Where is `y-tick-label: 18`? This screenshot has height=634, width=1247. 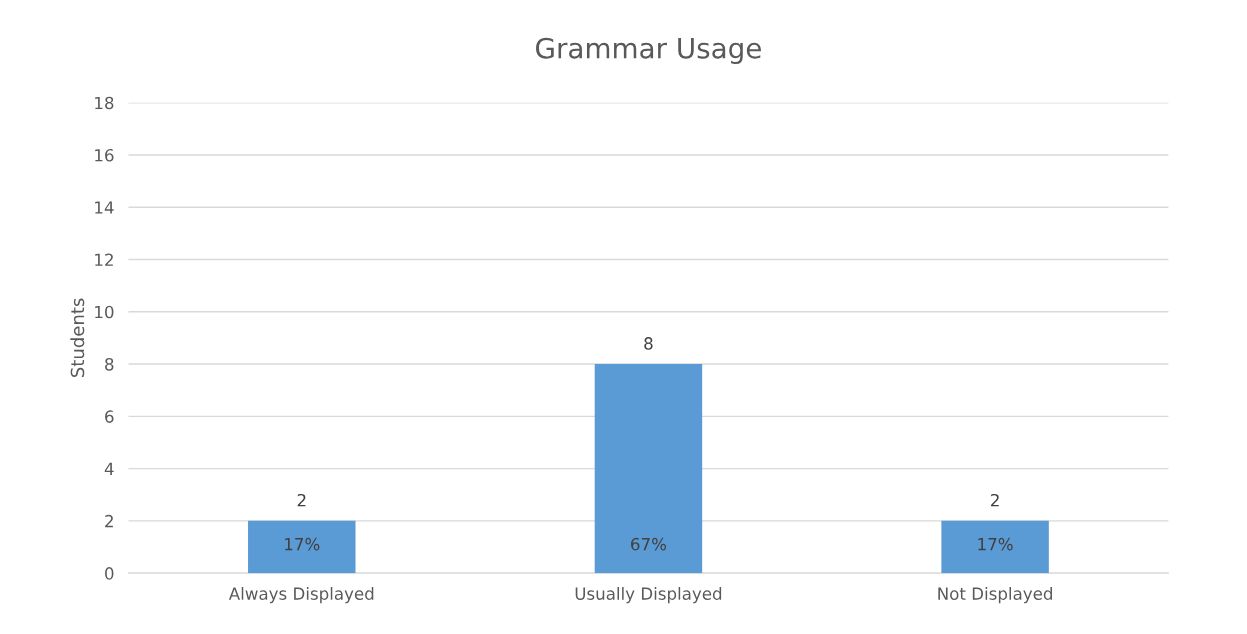
y-tick-label: 18 is located at coordinates (104, 103).